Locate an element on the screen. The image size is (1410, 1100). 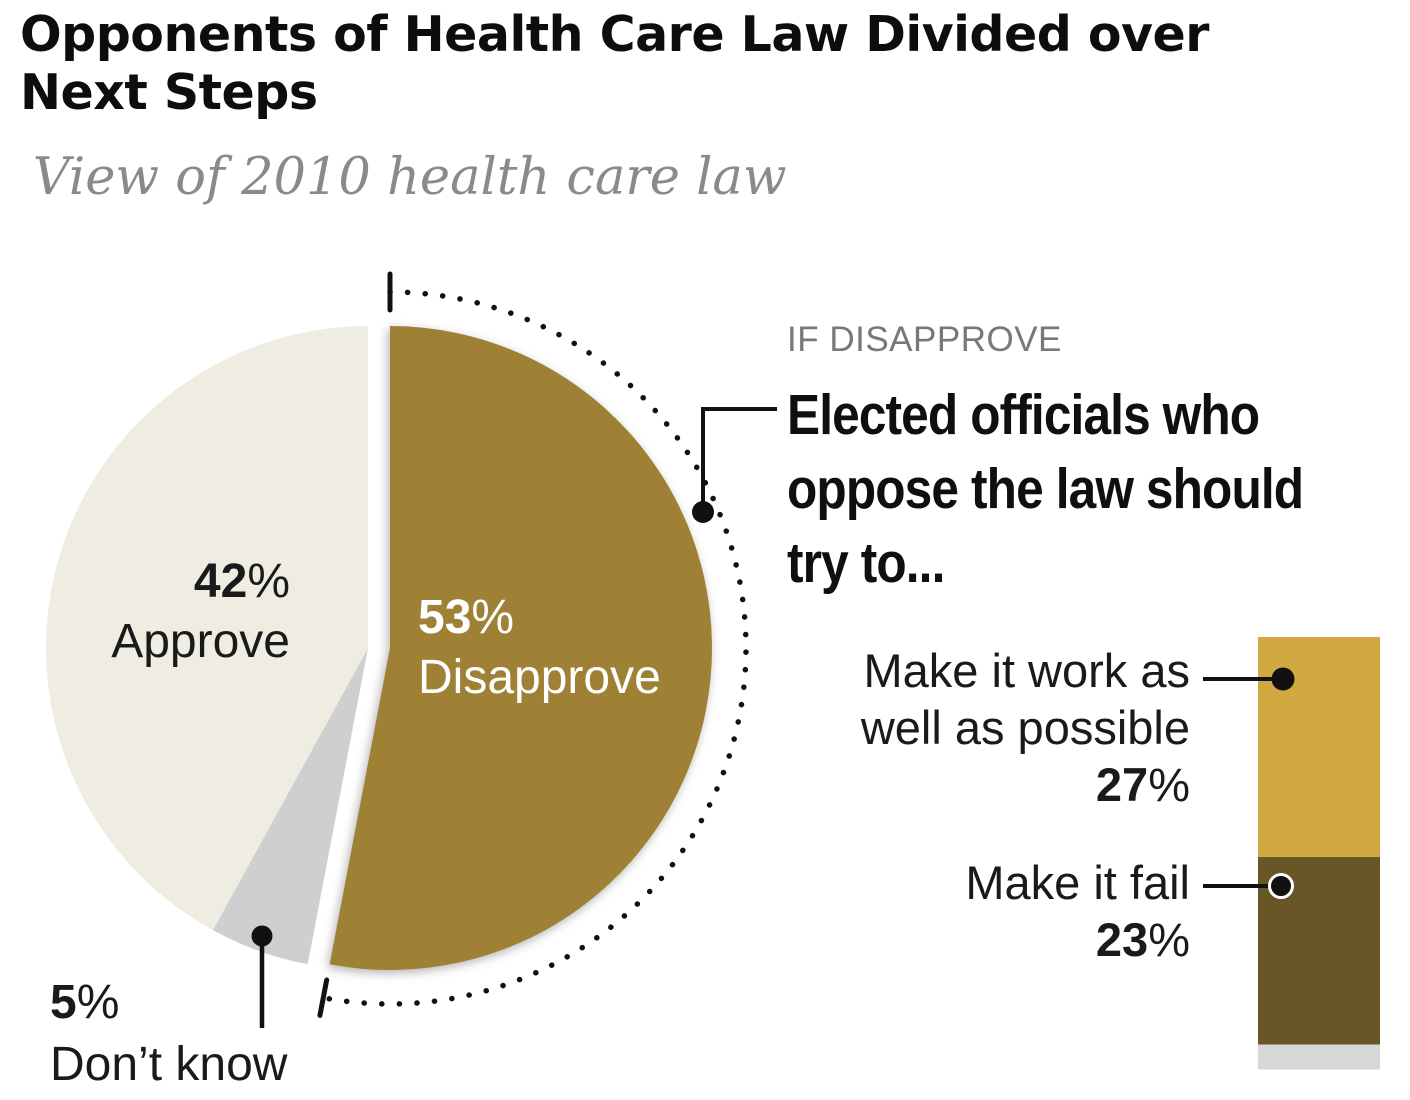
chart-title-line2: Next Steps is located at coordinates (169, 92).